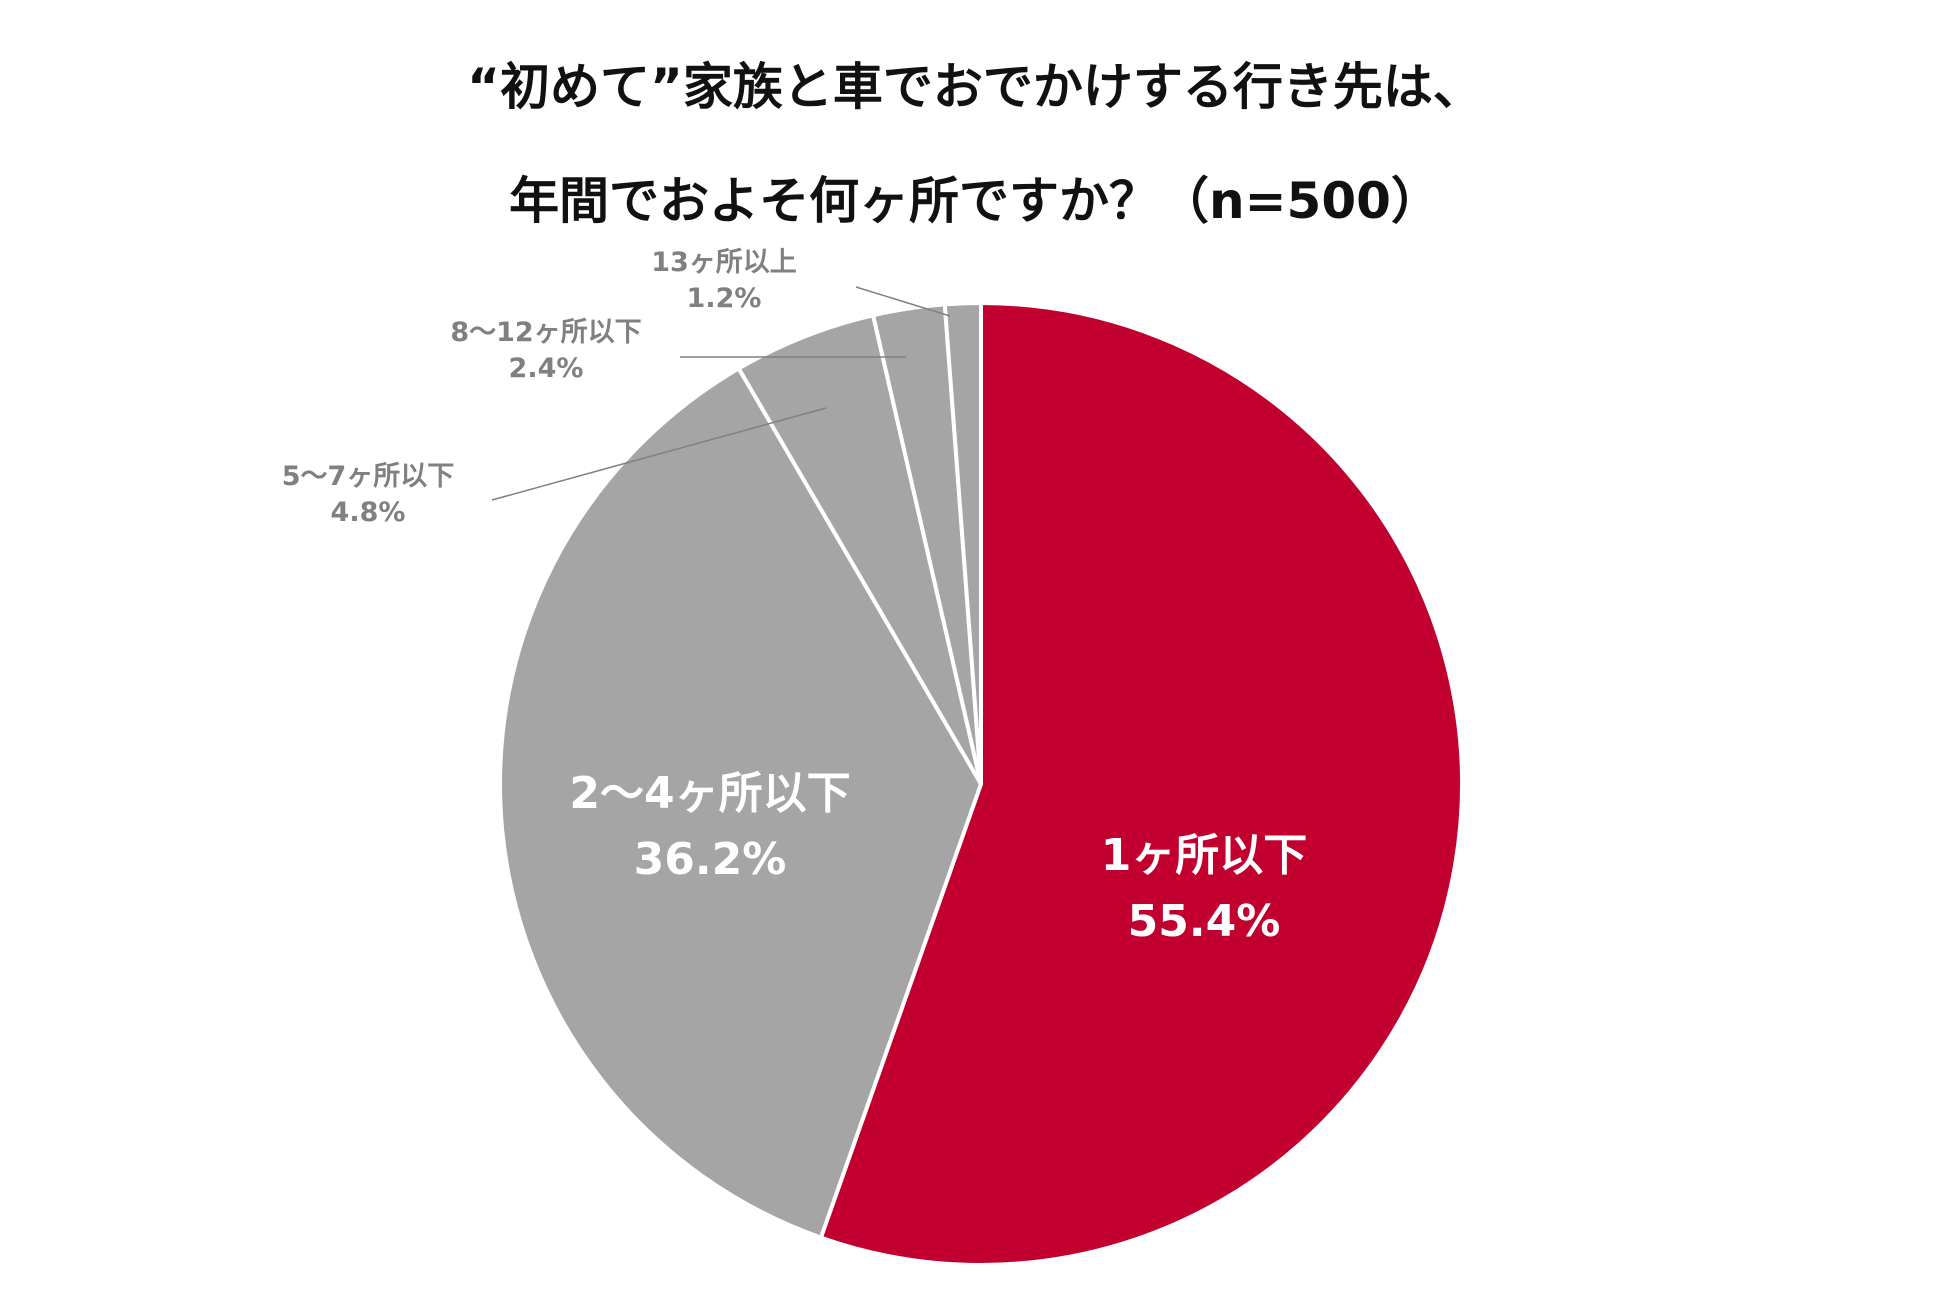  What do you see at coordinates (975, 87) in the screenshot?
I see `chart-title-line-1: “初めて”家族と車でおでかけする行き先は、` at bounding box center [975, 87].